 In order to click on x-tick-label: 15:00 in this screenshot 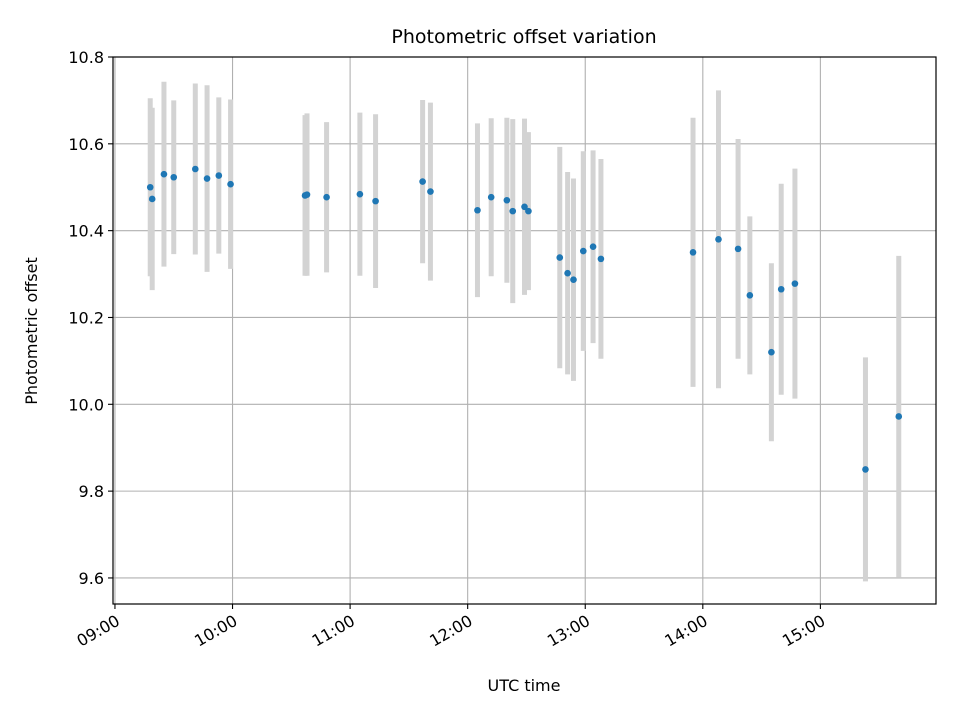, I will do `click(803, 631)`.